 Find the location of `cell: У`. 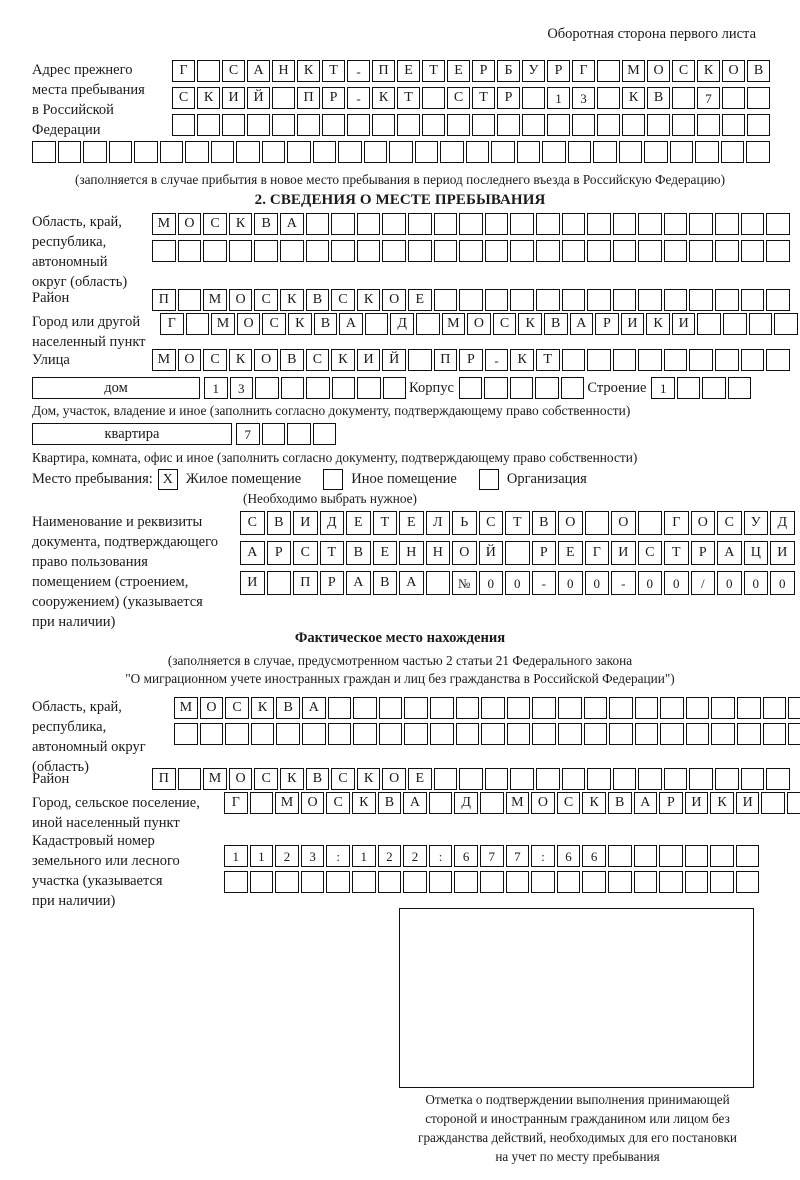

cell: У is located at coordinates (755, 523).